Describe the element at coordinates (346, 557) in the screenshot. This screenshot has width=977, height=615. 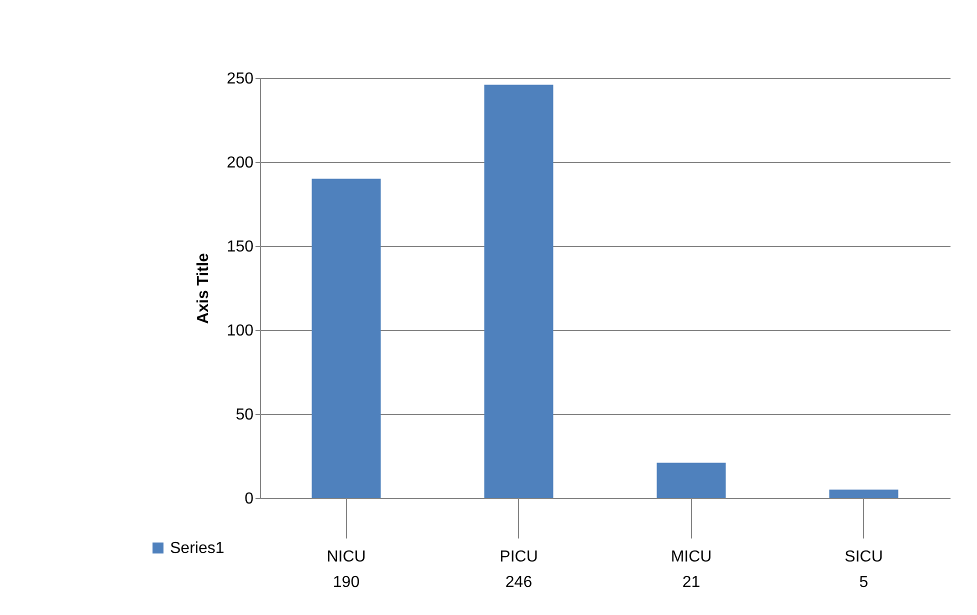
I see `x-tick-label: NICU` at that location.